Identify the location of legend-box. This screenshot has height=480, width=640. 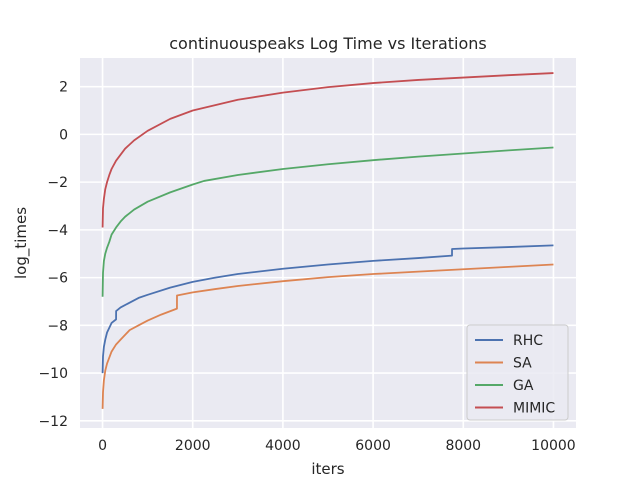
(517, 372).